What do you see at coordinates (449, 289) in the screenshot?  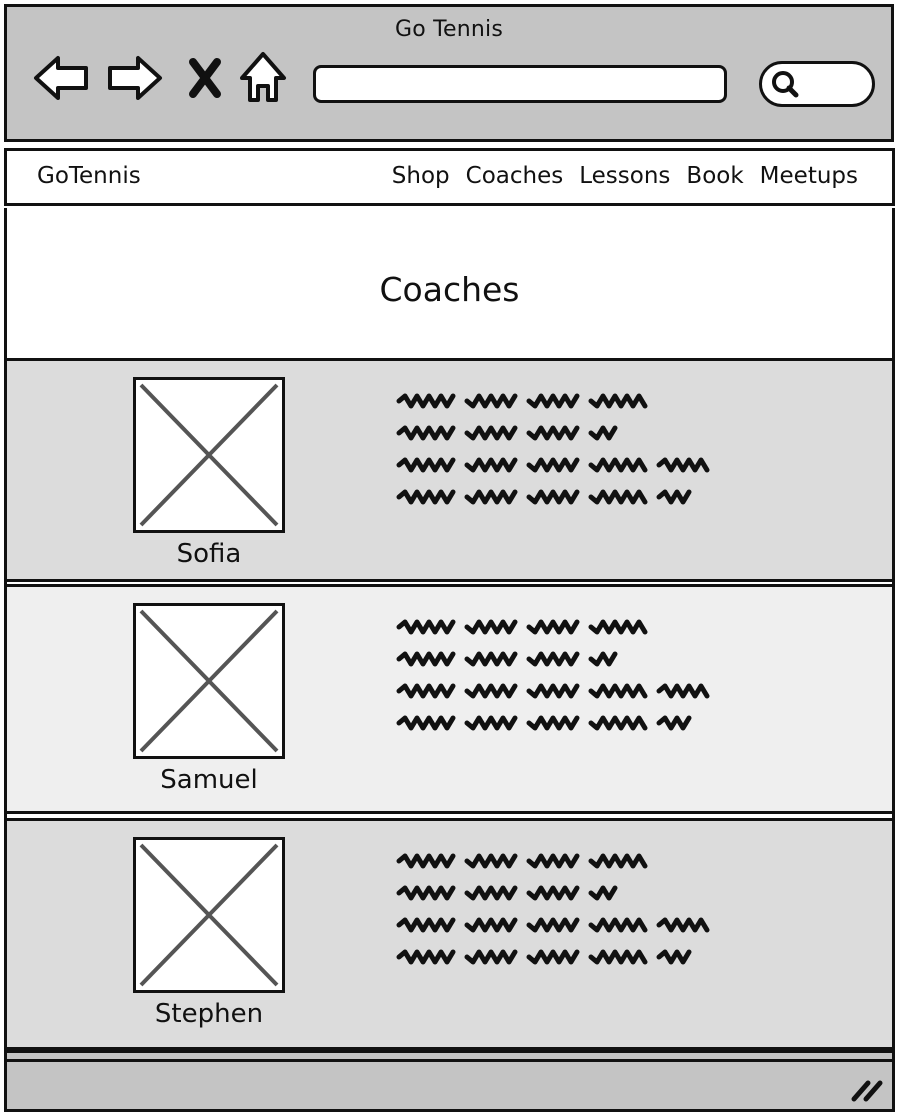 I see `page-title: Coaches` at bounding box center [449, 289].